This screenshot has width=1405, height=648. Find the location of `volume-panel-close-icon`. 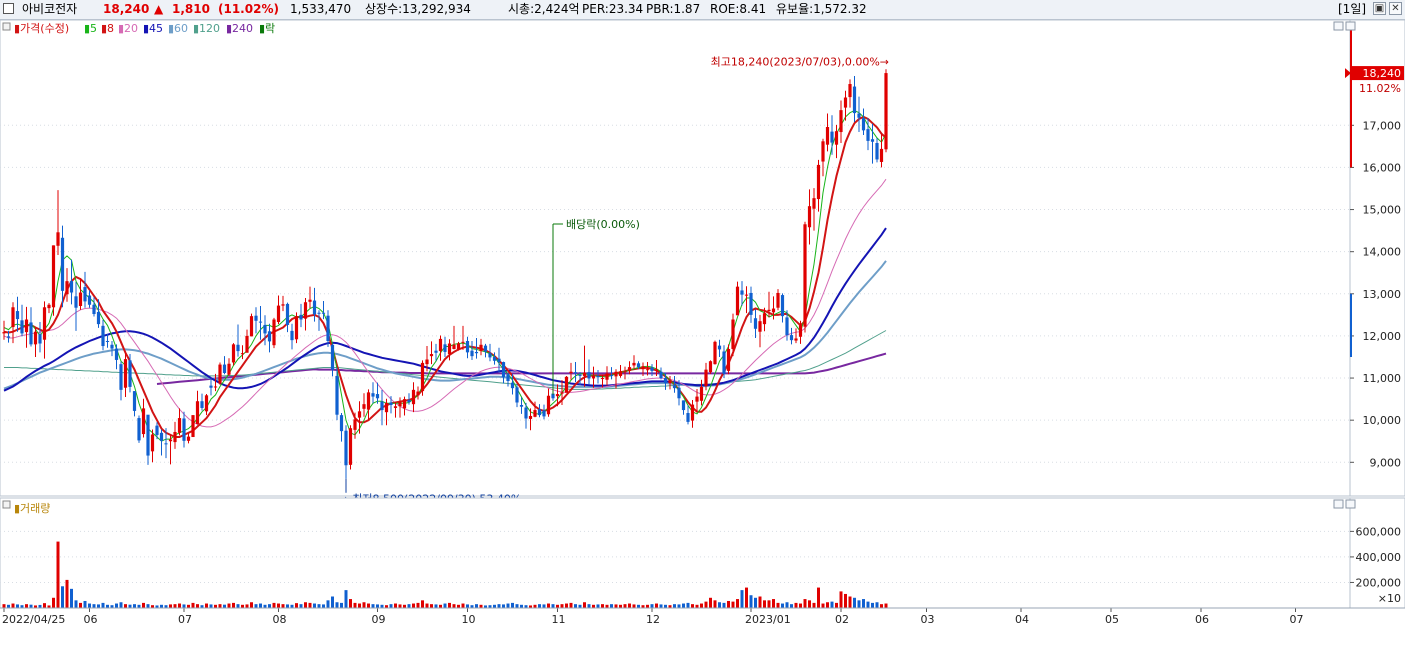

volume-panel-close-icon is located at coordinates (1350, 504).